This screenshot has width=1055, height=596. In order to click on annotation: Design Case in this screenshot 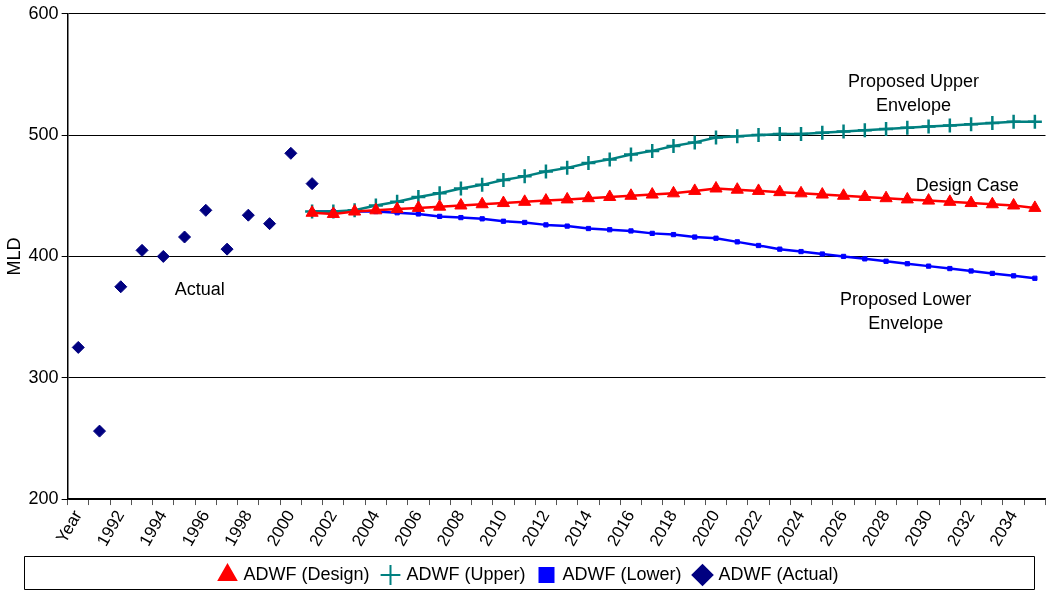, I will do `click(967, 185)`.